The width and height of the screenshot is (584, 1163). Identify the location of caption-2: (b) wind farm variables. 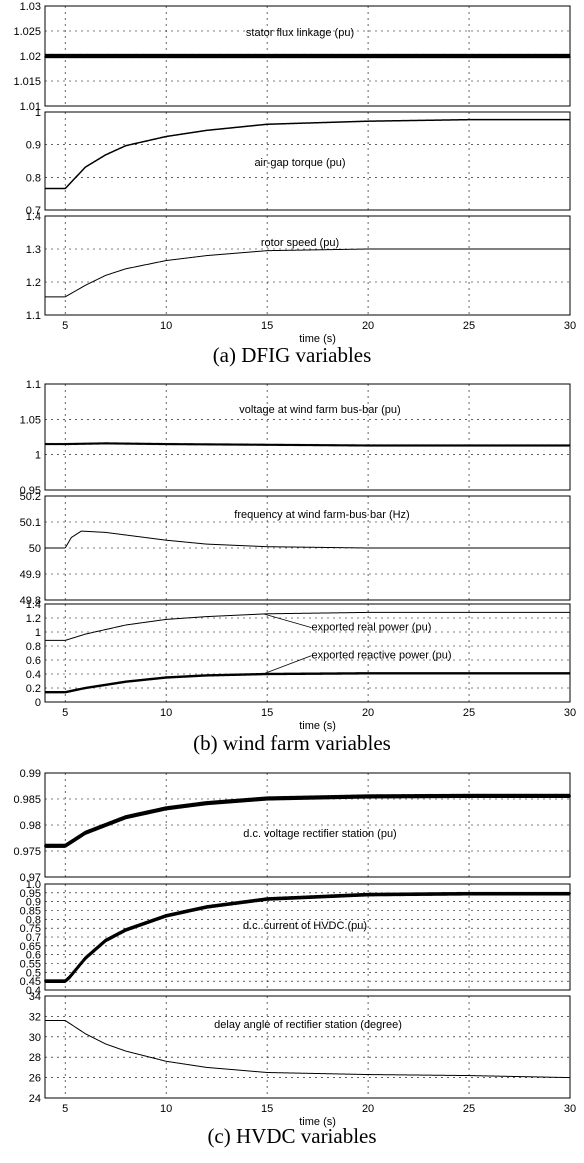
(292, 743).